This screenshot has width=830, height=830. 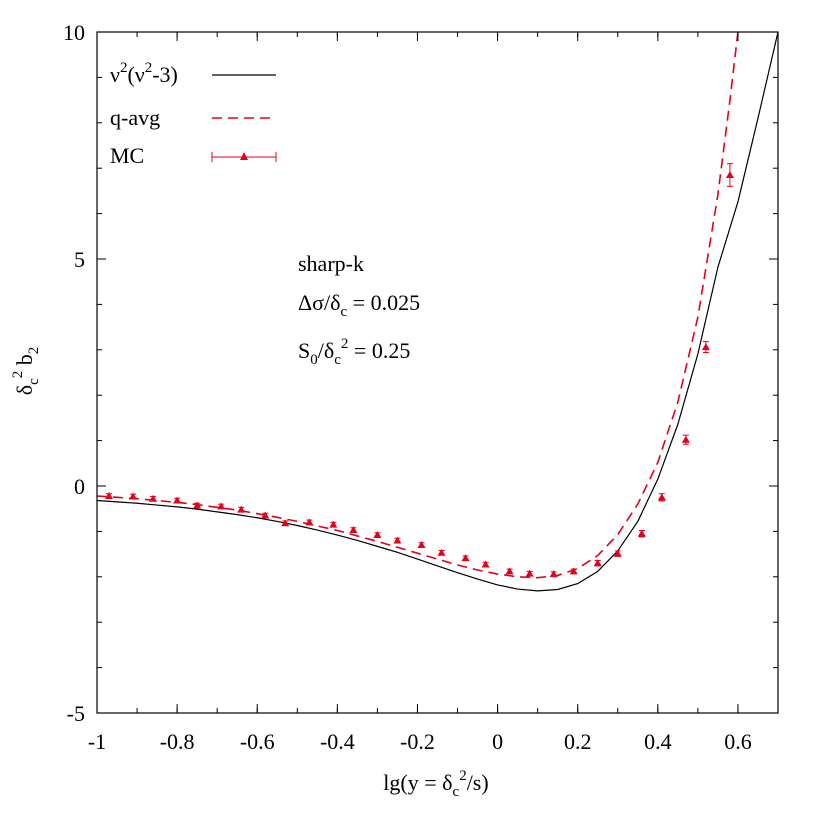 I want to click on annotation-filter: sharp-k, so click(x=331, y=263).